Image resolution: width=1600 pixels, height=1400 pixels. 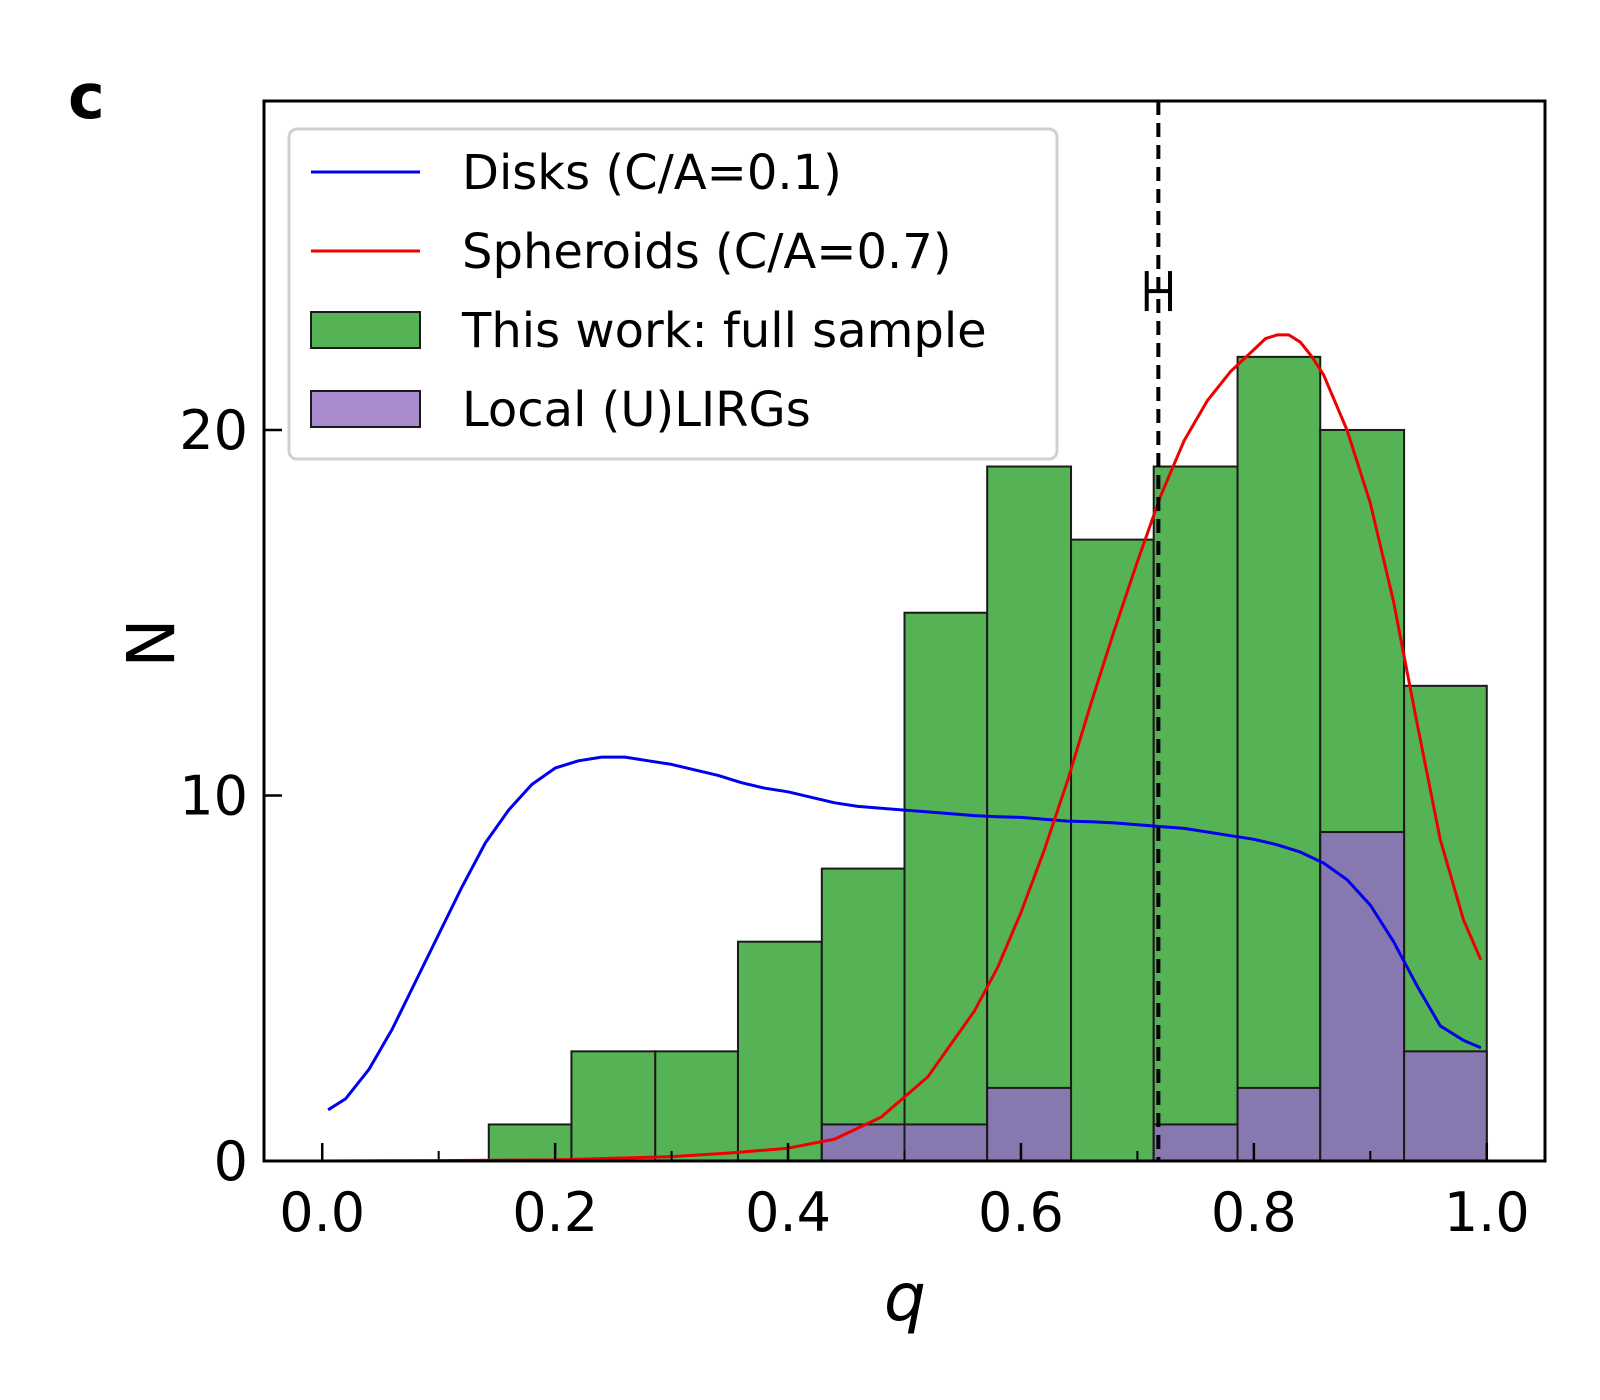 I want to click on y-axis-label: N, so click(x=148, y=642).